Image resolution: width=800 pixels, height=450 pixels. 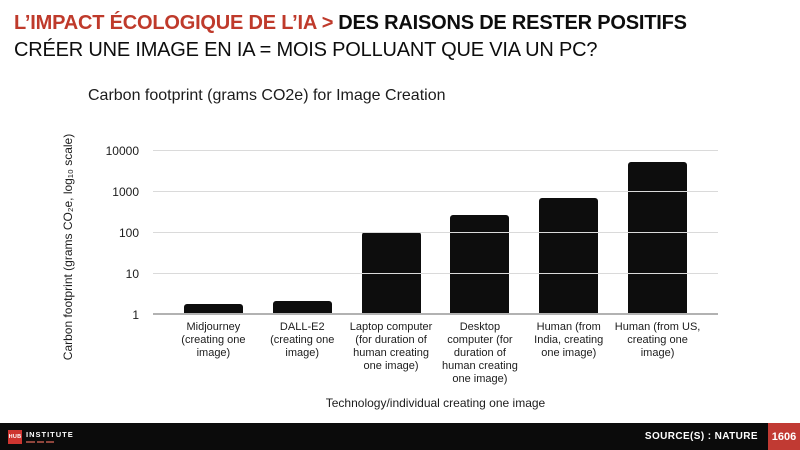 What do you see at coordinates (784, 436) in the screenshot?
I see `page-number-badge: 1606` at bounding box center [784, 436].